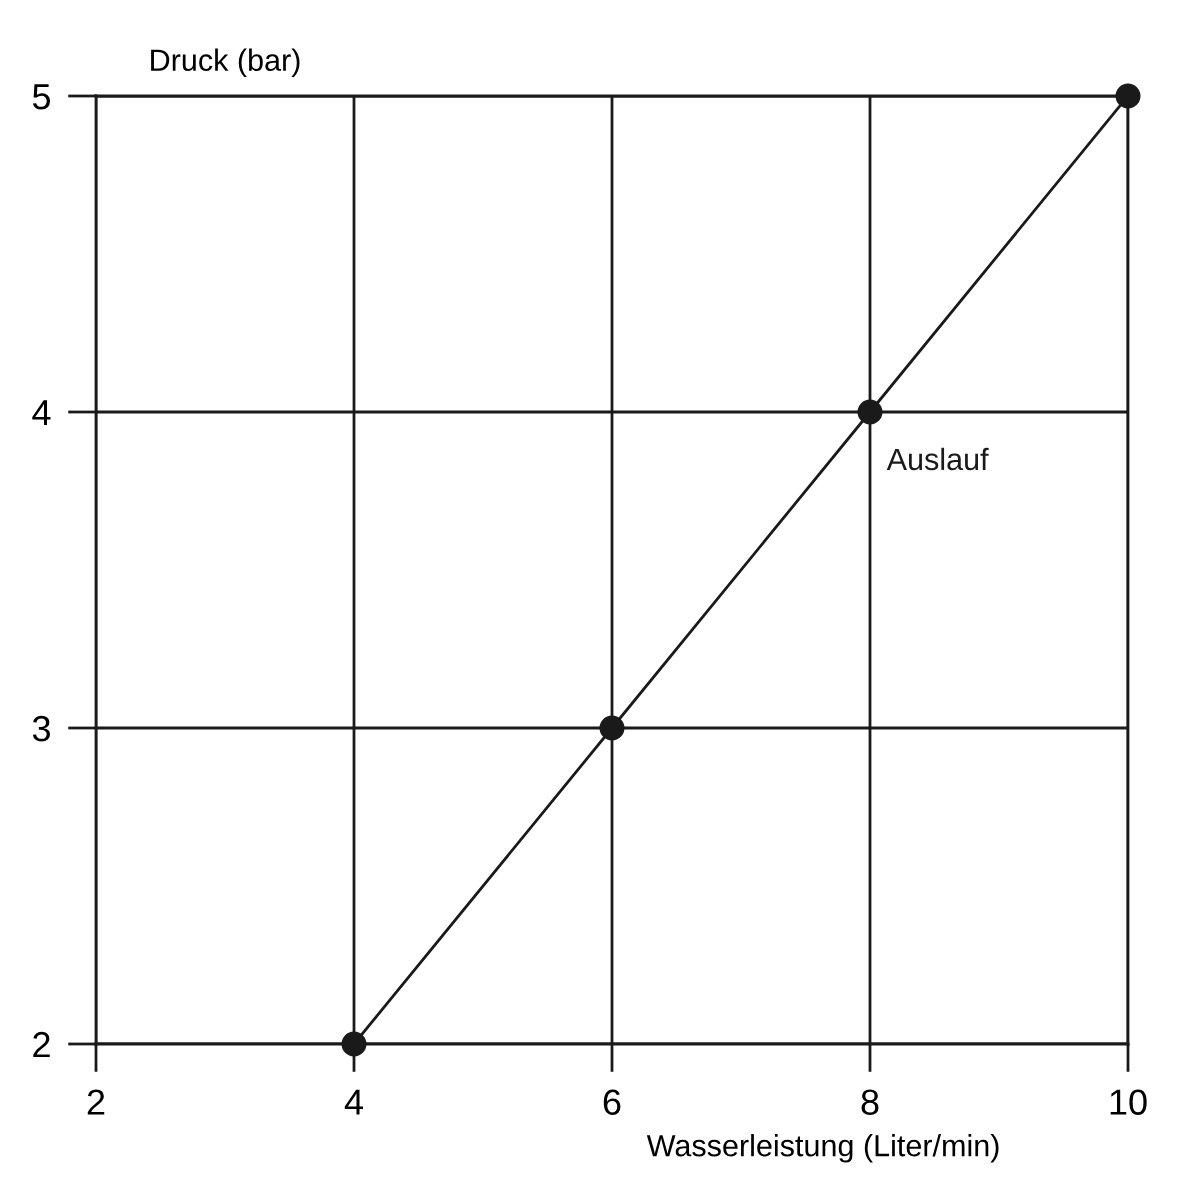 This screenshot has width=1200, height=1200. I want to click on series-label: Auslauf, so click(937, 459).